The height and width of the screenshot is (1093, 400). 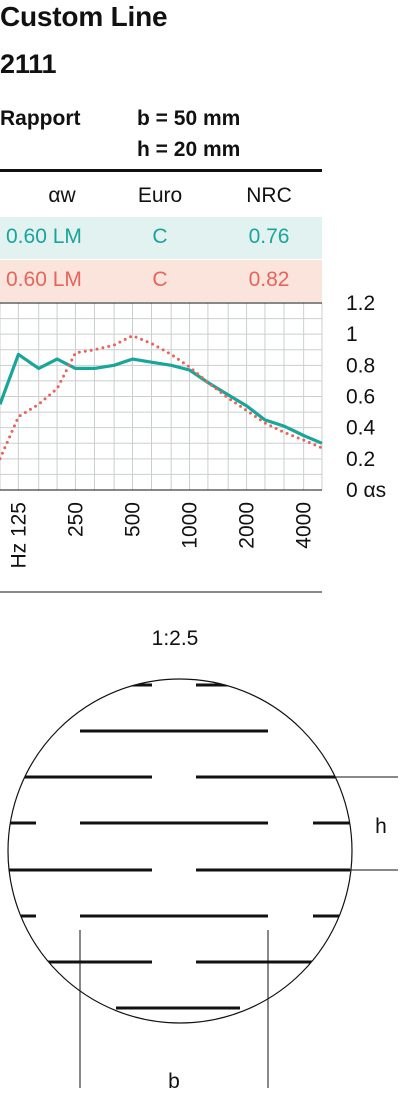 I want to click on table-row: 0.60 LM C 0.82, so click(x=161, y=281).